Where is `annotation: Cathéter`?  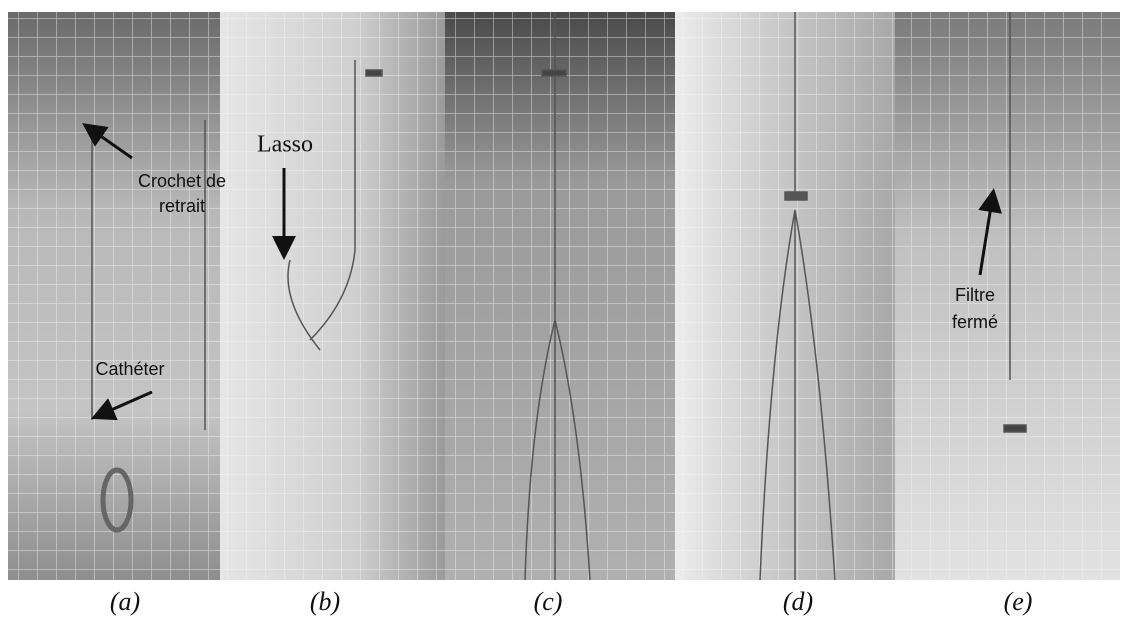
annotation: Cathéter is located at coordinates (129, 369).